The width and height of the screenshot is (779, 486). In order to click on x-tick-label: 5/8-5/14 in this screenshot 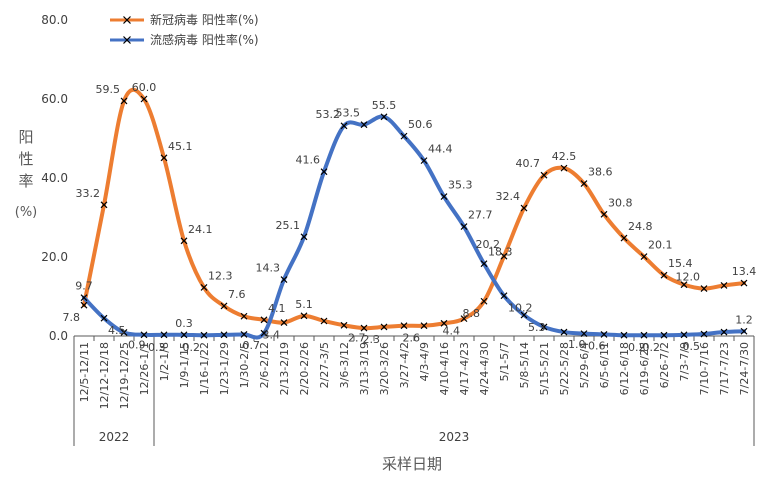, I will do `click(524, 365)`.